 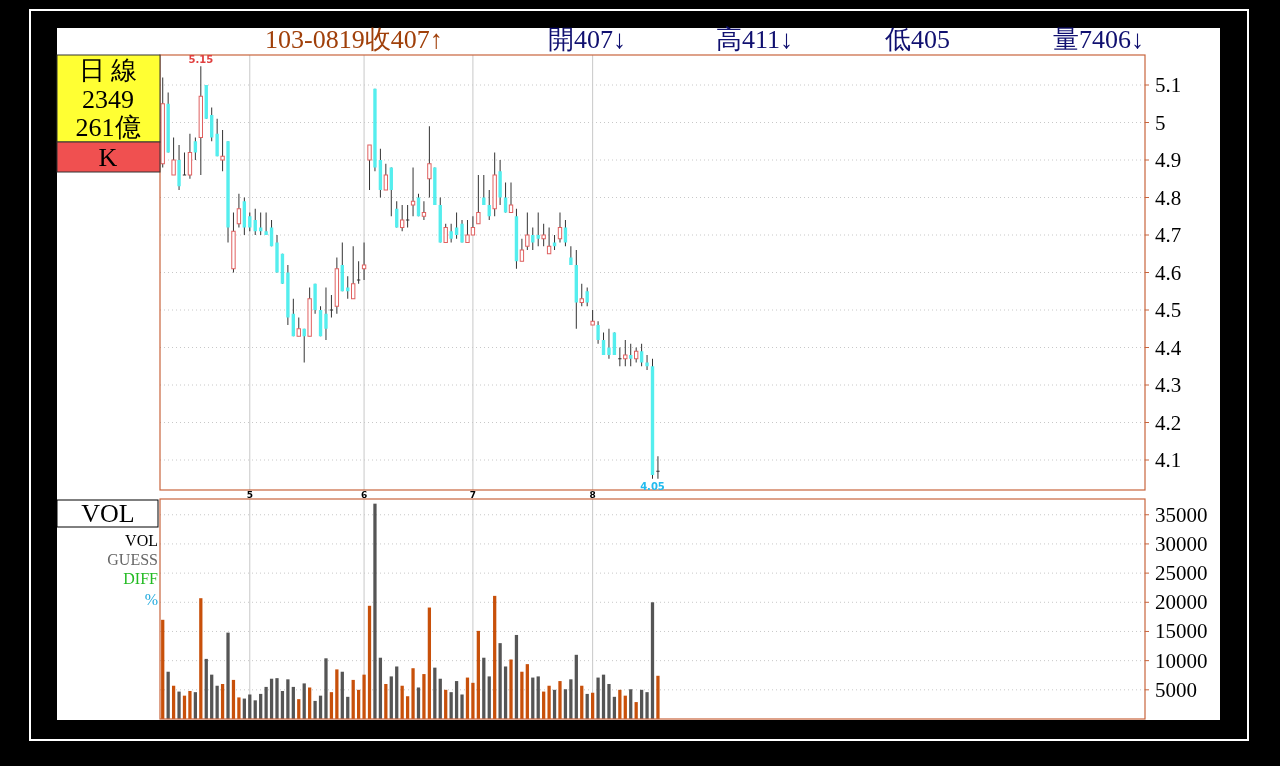 I want to click on y-tick-label: 25000, so click(x=1181, y=573).